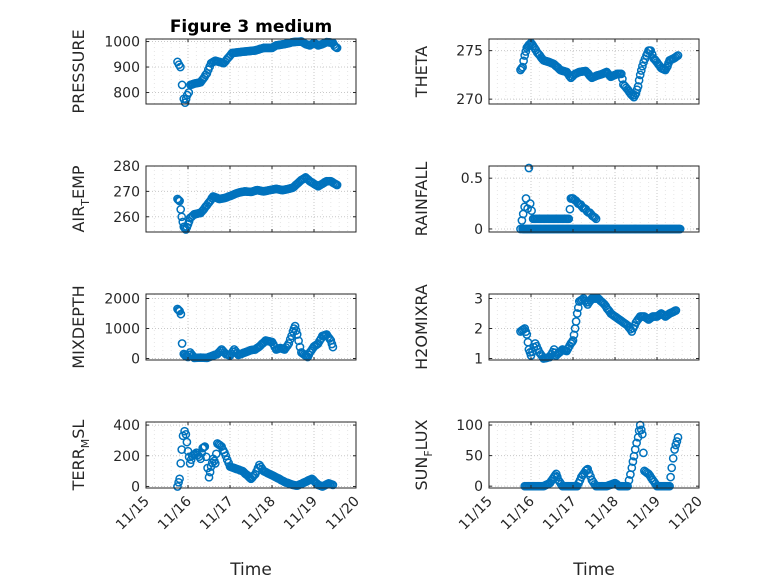  What do you see at coordinates (251, 27) in the screenshot?
I see `figure-title: Figure 3 medium` at bounding box center [251, 27].